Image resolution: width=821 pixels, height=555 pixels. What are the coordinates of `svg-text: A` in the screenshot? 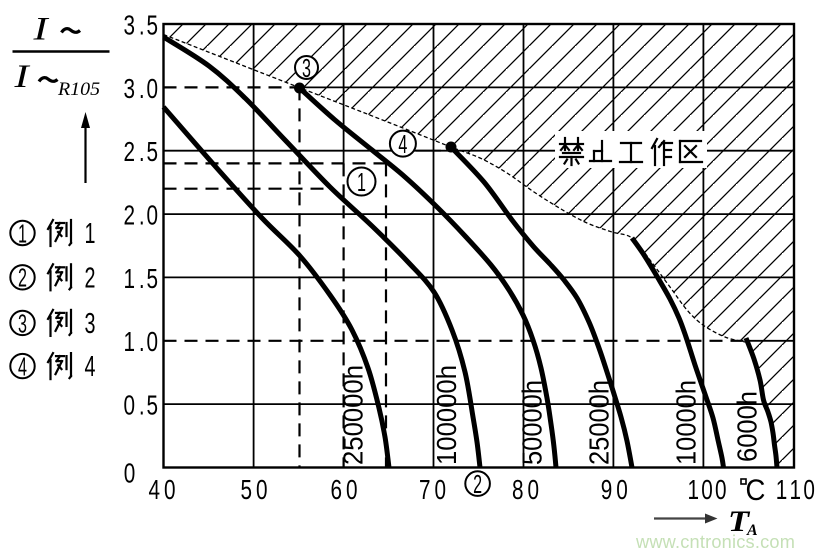 It's located at (752, 530).